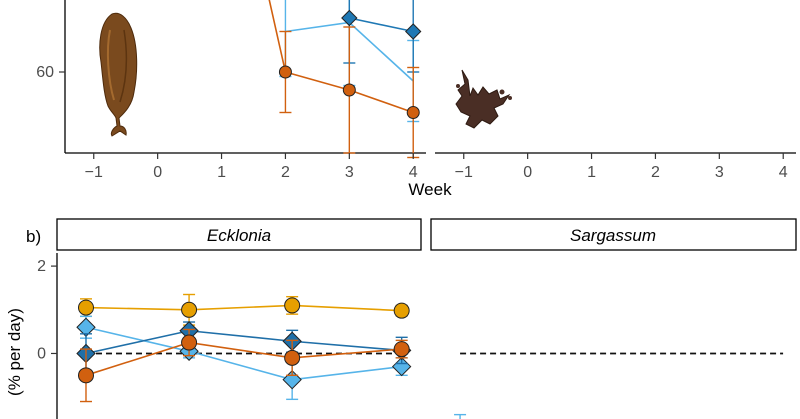 This screenshot has width=800, height=419. I want to click on facet-strip-ecklonia-label: Ecklonia, so click(239, 235).